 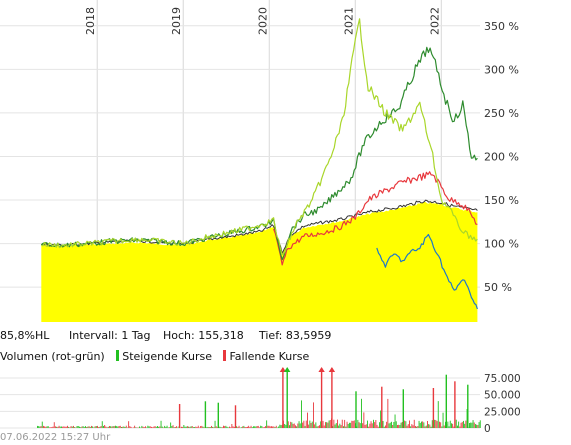 What do you see at coordinates (25, 335) in the screenshot?
I see `range-label: 85,8%HL` at bounding box center [25, 335].